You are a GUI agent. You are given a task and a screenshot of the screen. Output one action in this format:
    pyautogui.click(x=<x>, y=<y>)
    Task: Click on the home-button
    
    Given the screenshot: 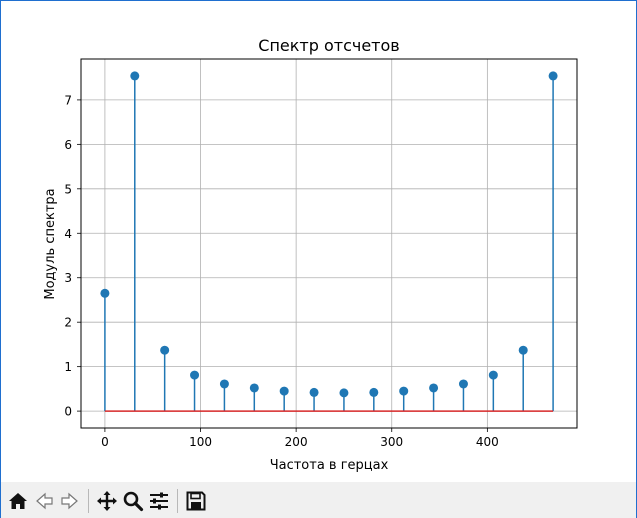 What is the action you would take?
    pyautogui.click(x=18, y=501)
    